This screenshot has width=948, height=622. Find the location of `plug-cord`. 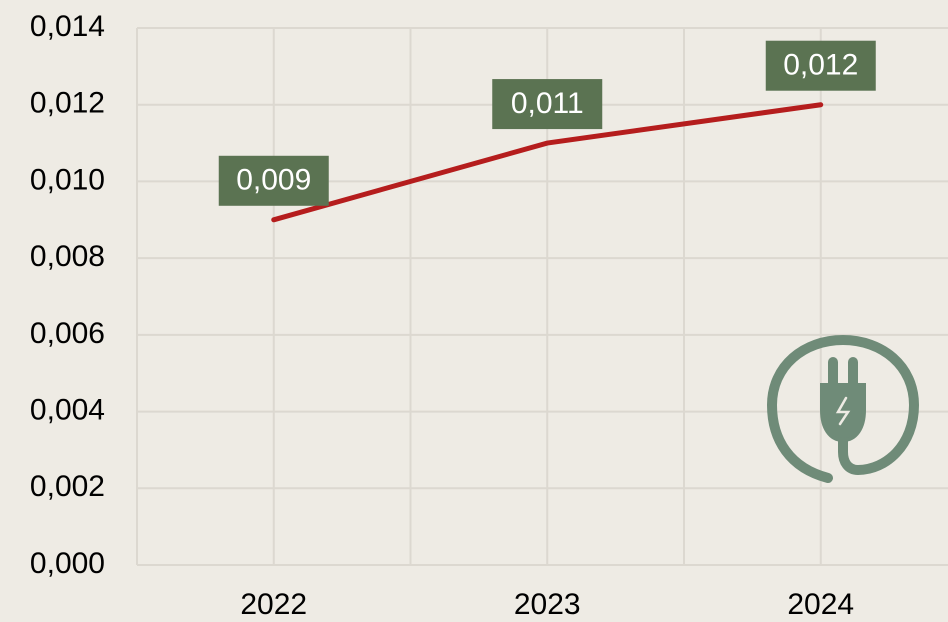

plug-cord is located at coordinates (843, 408).